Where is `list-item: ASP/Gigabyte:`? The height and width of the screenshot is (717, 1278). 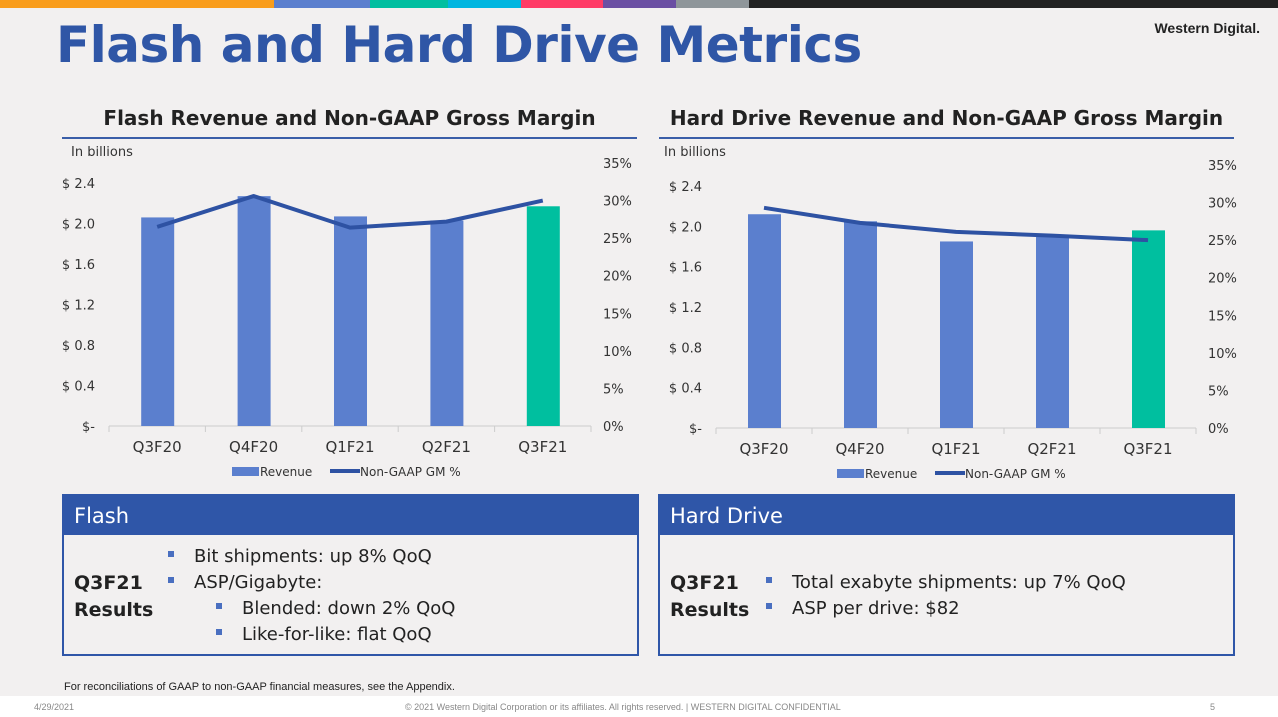
list-item: ASP/Gigabyte: is located at coordinates (311, 583).